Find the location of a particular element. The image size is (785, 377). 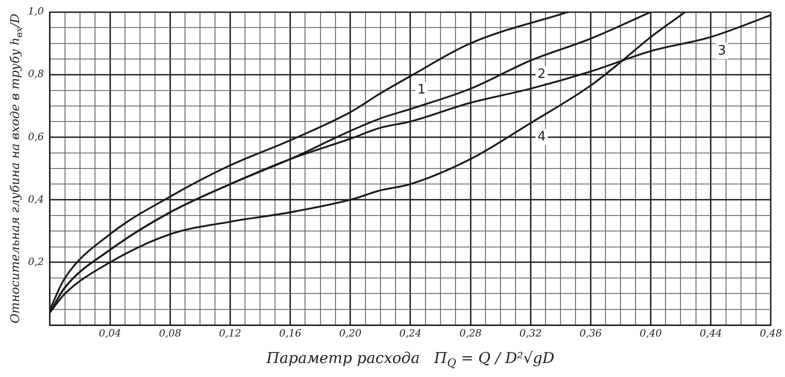

y-axis-title: Относительная глубина на входе в трубу hвх/D is located at coordinates (16, 168).